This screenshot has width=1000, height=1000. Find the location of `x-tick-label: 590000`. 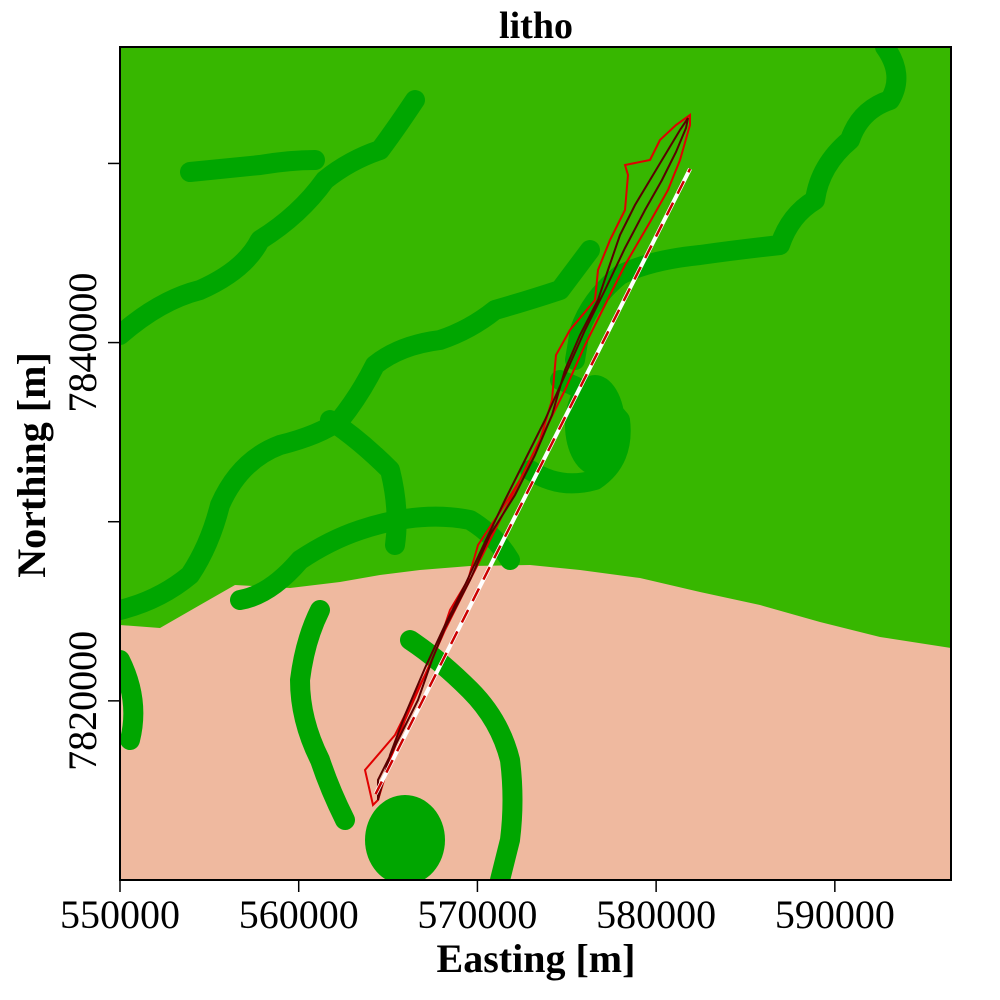

x-tick-label: 590000 is located at coordinates (835, 914).